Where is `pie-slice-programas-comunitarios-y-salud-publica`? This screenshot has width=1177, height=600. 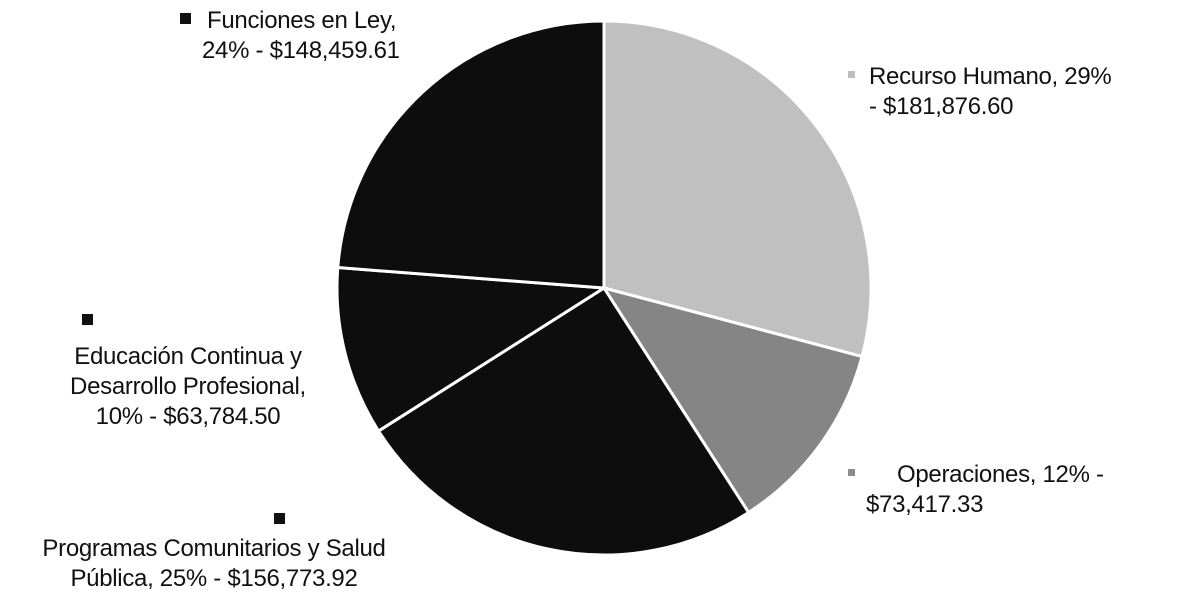 pie-slice-programas-comunitarios-y-salud-publica is located at coordinates (564, 421).